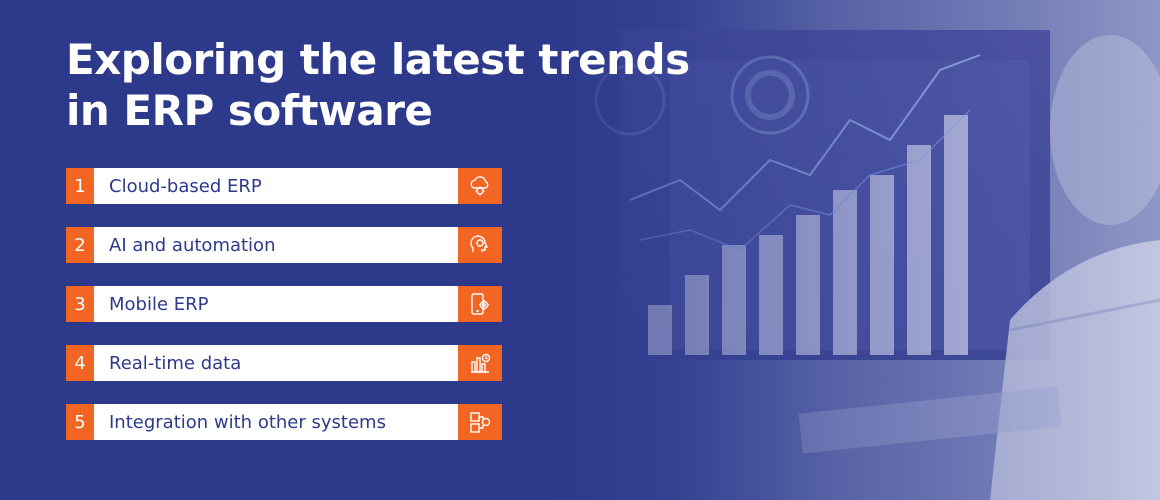  I want to click on bar-chart-clock-icon, so click(480, 363).